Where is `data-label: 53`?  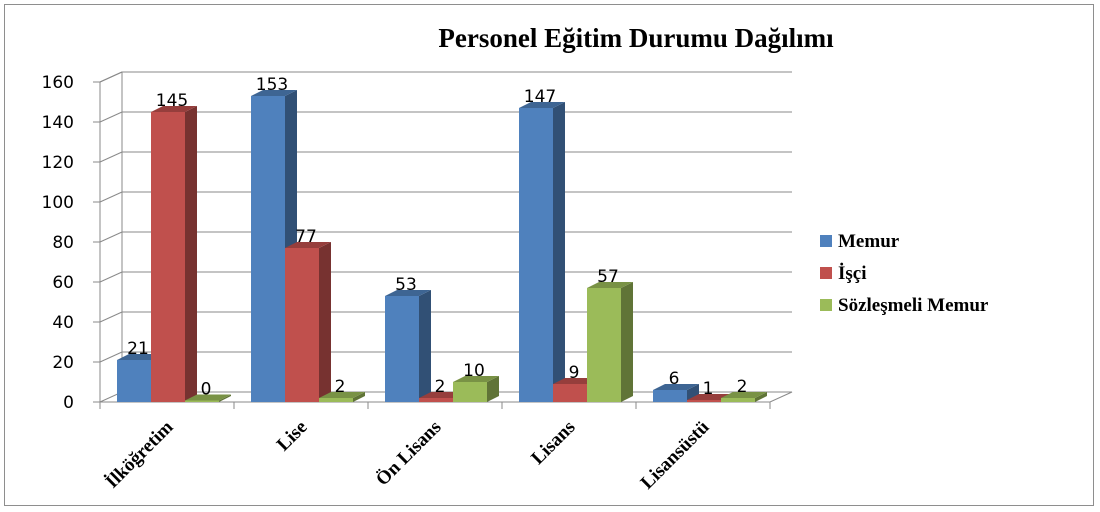
data-label: 53 is located at coordinates (406, 285).